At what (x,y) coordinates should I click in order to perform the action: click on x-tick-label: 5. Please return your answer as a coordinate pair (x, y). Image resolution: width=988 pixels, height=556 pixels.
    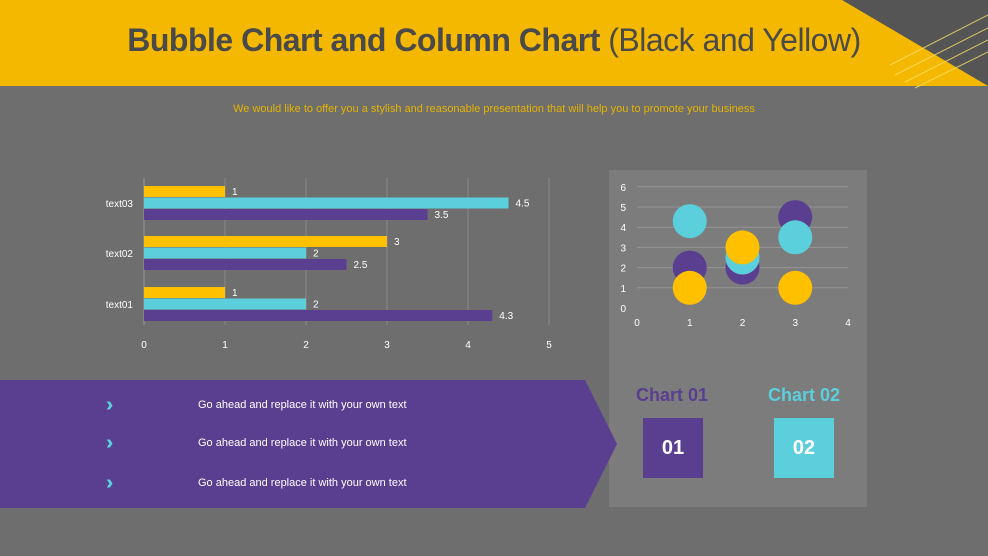
    Looking at the image, I should click on (549, 345).